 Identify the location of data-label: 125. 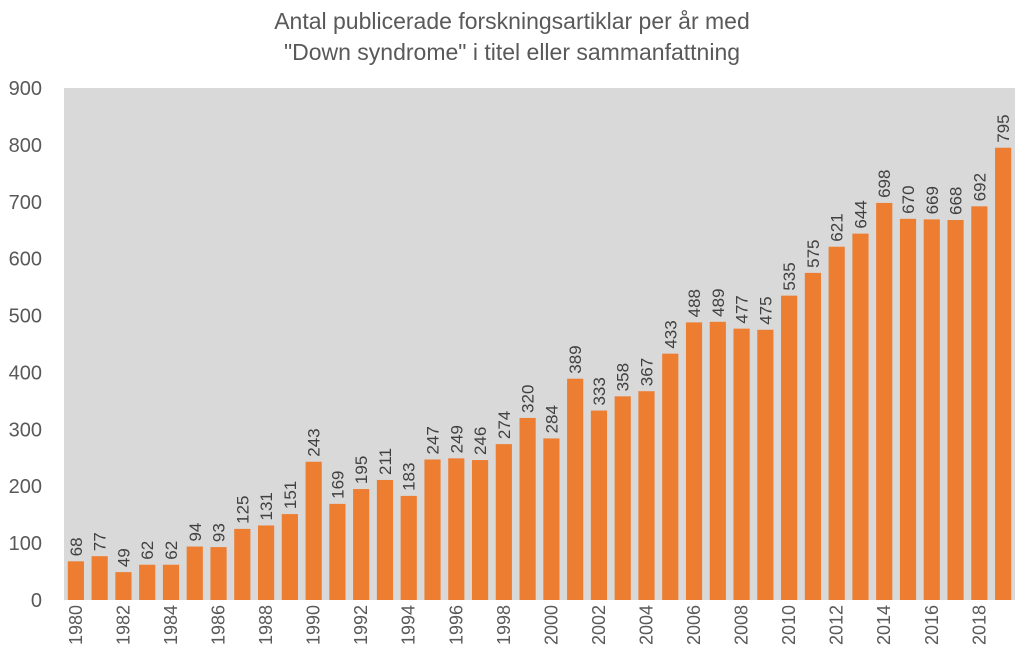
(242, 510).